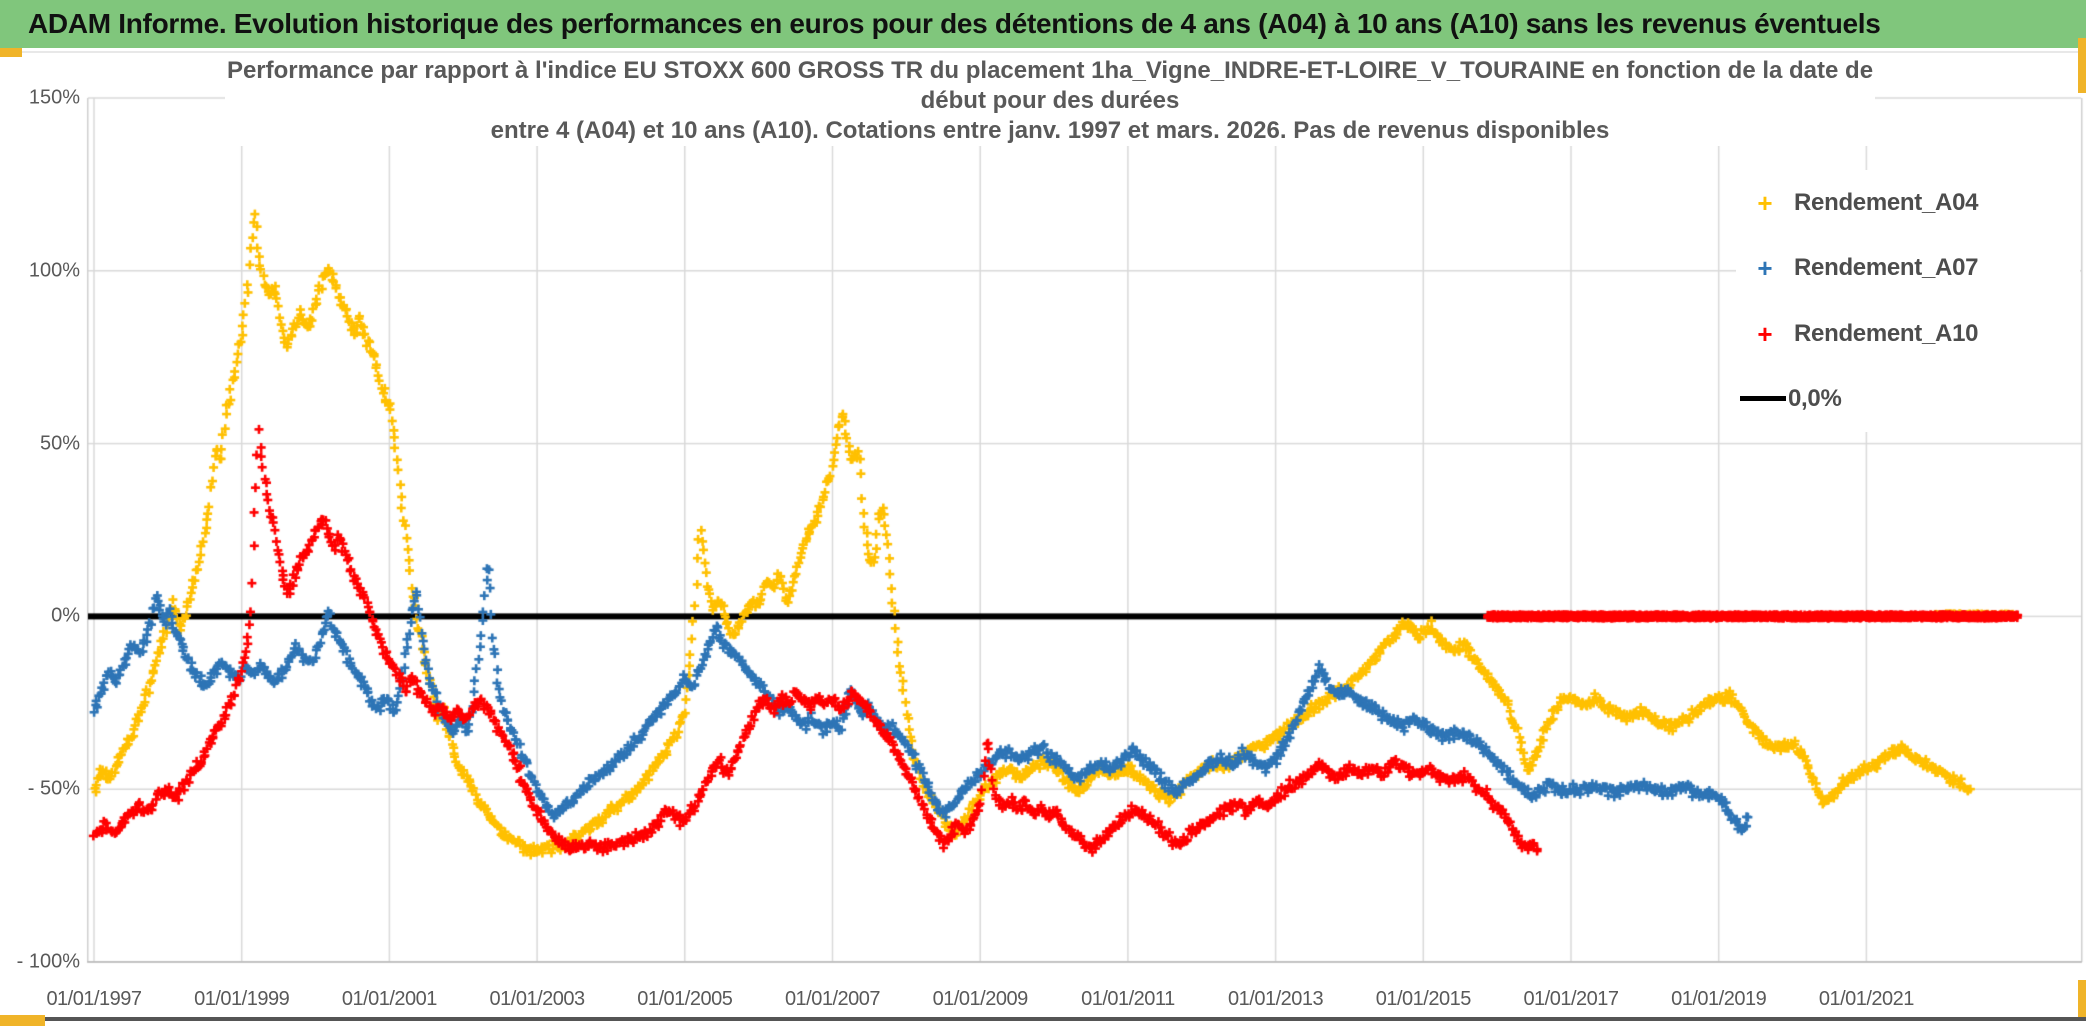 The width and height of the screenshot is (2086, 1031). Describe the element at coordinates (1763, 399) in the screenshot. I see `zero-line-swatch` at that location.